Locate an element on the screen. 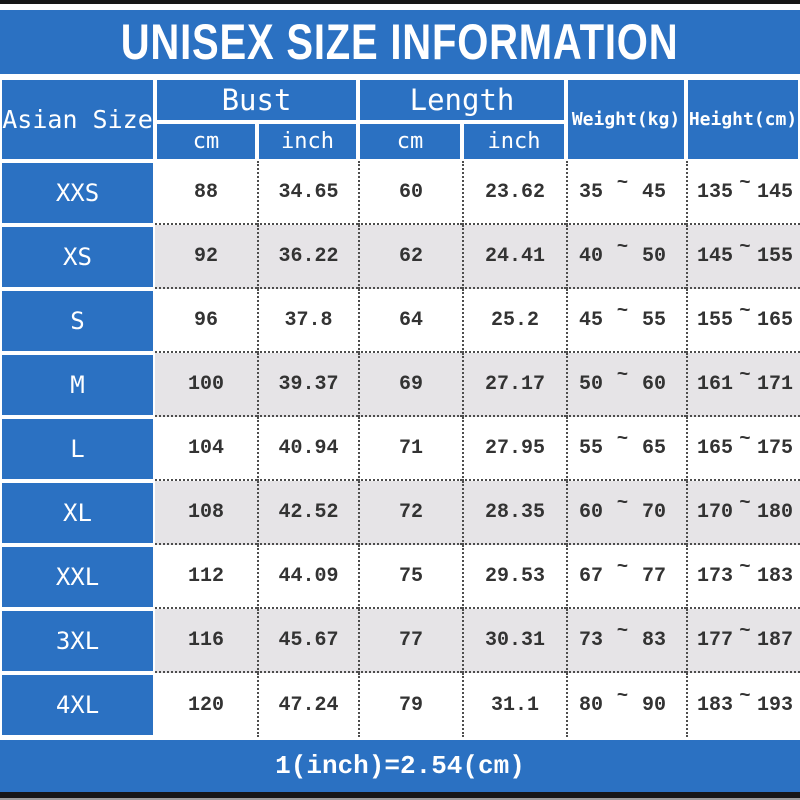  divider is located at coordinates (400, 76).